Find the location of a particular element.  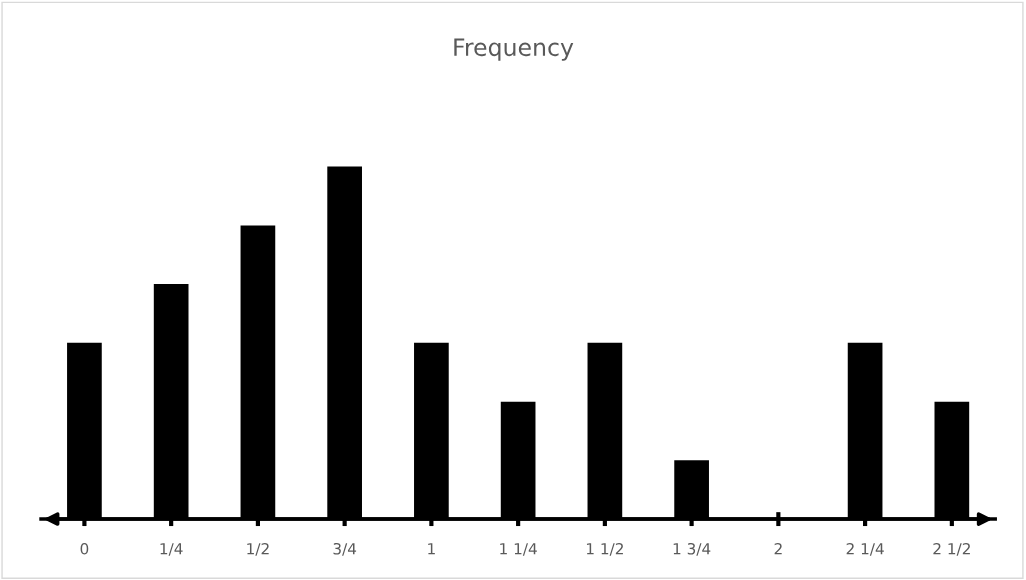

x-tick-label: 1 3/4 is located at coordinates (692, 549).